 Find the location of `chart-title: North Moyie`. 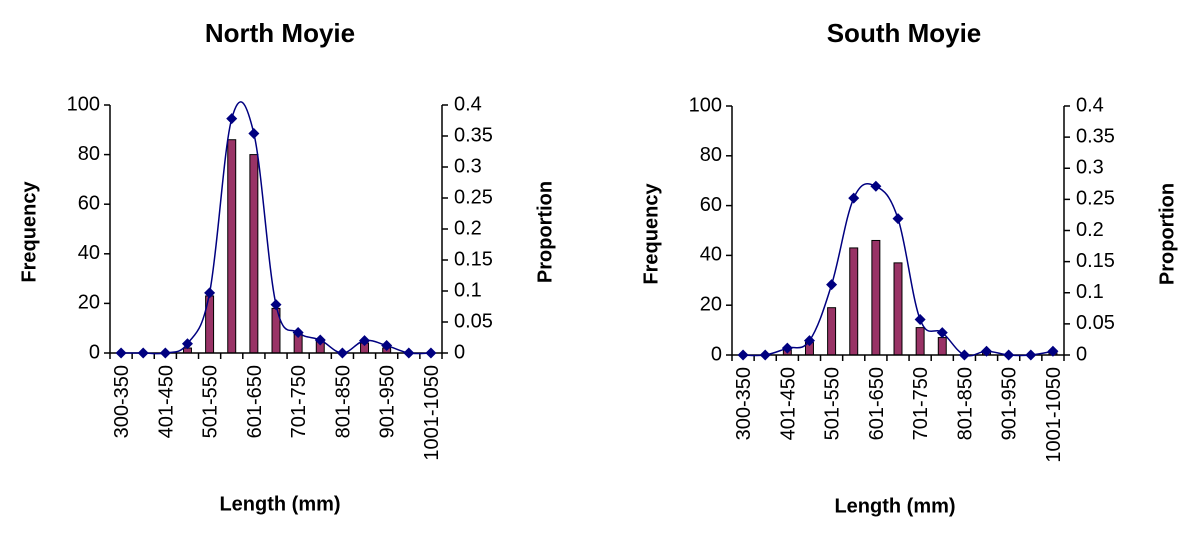

chart-title: North Moyie is located at coordinates (280, 33).